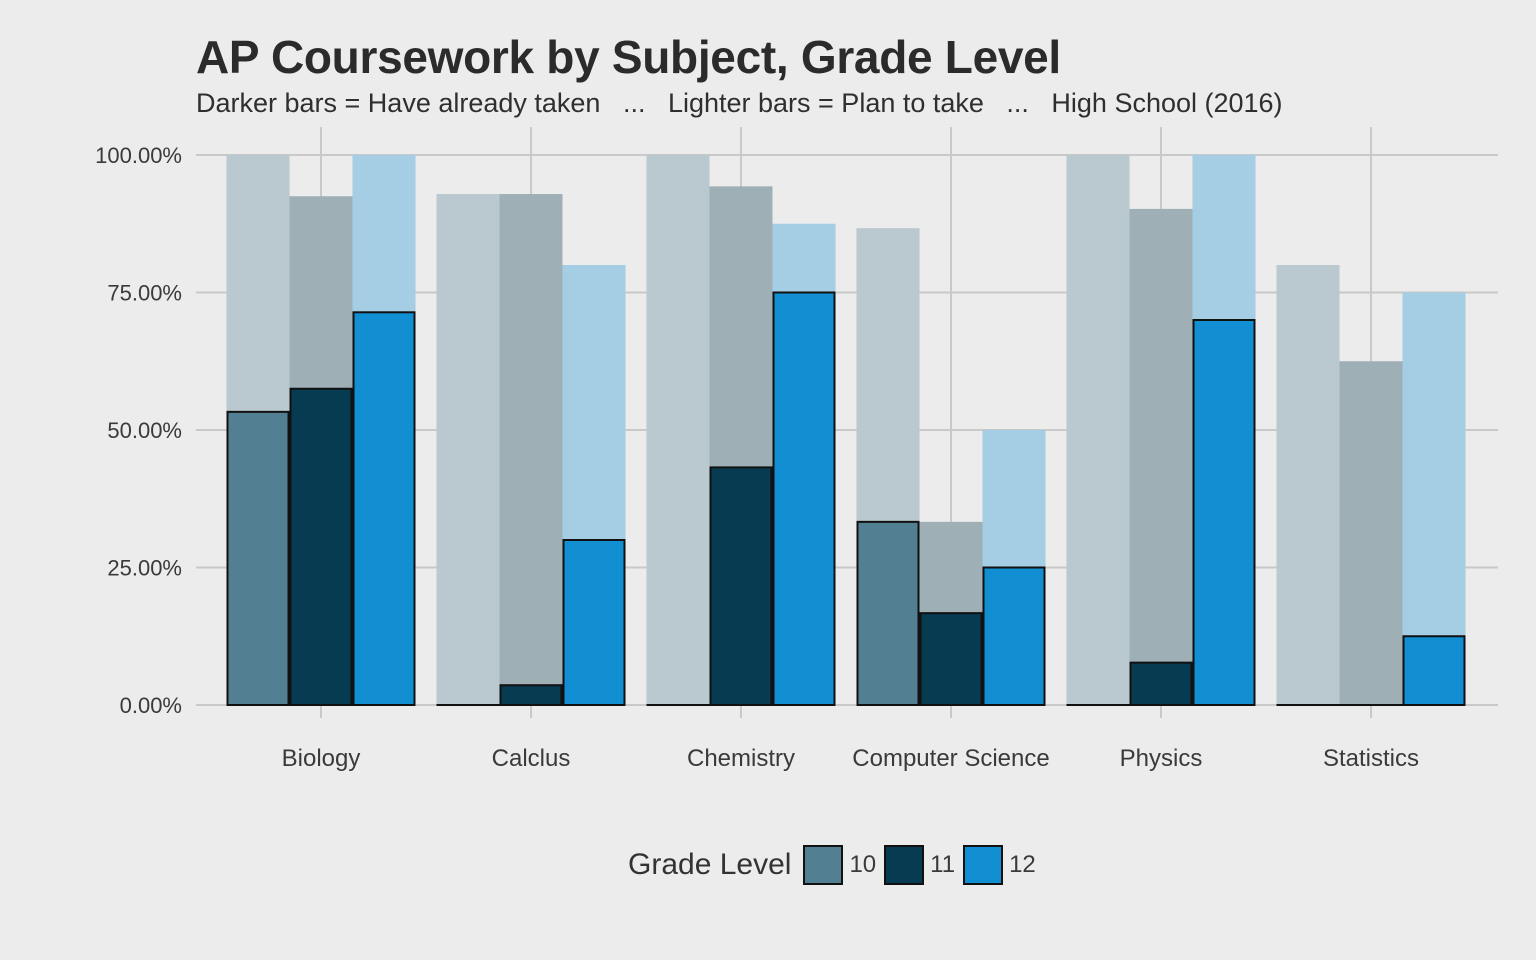  Describe the element at coordinates (1161, 758) in the screenshot. I see `x-tick-label: Physics` at that location.